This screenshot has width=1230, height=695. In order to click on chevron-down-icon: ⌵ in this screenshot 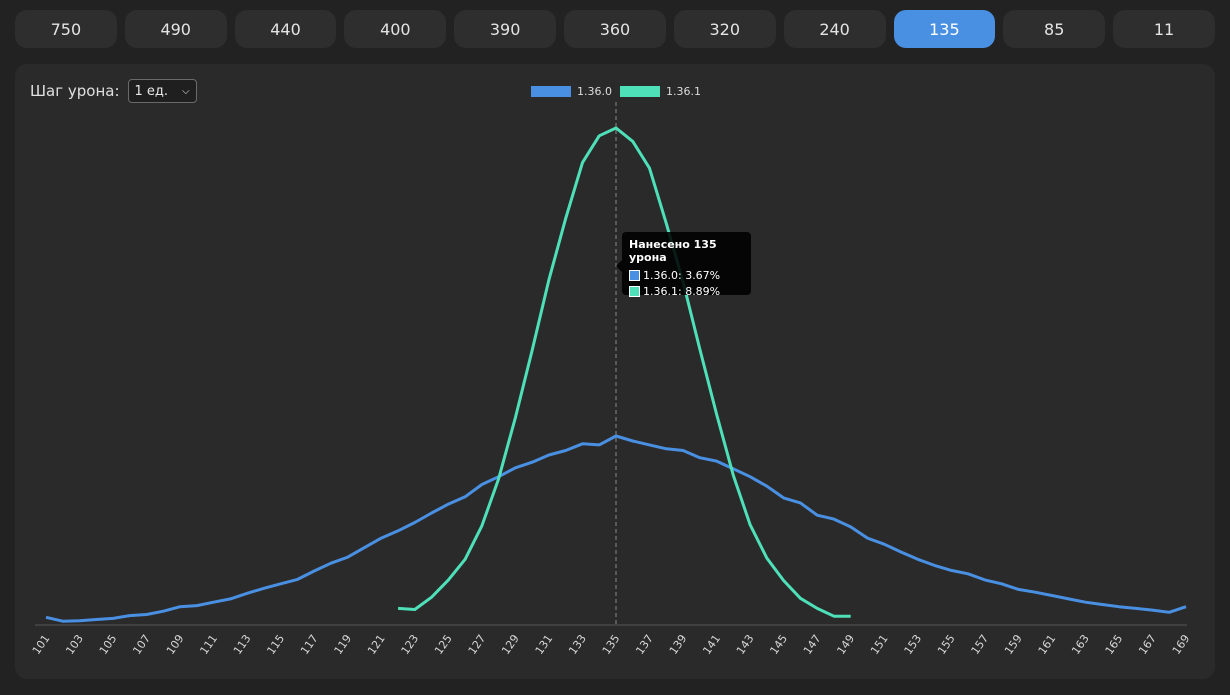, I will do `click(186, 91)`.